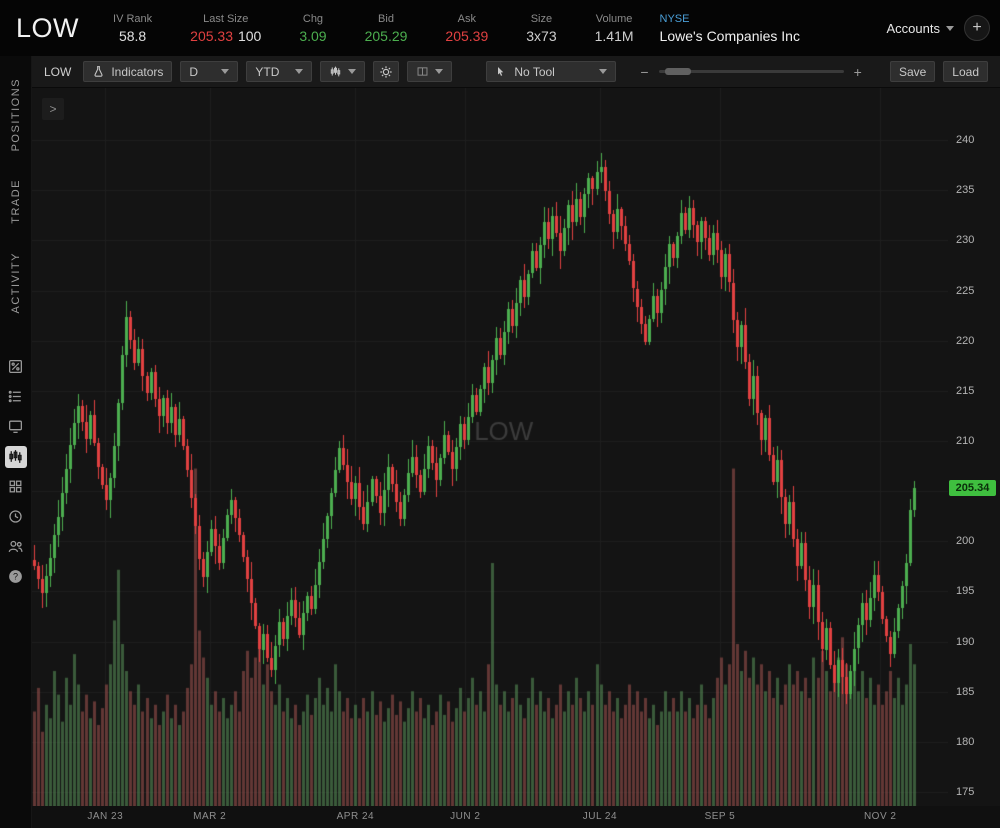  Describe the element at coordinates (467, 35) in the screenshot. I see `stat-value: 205.39` at that location.